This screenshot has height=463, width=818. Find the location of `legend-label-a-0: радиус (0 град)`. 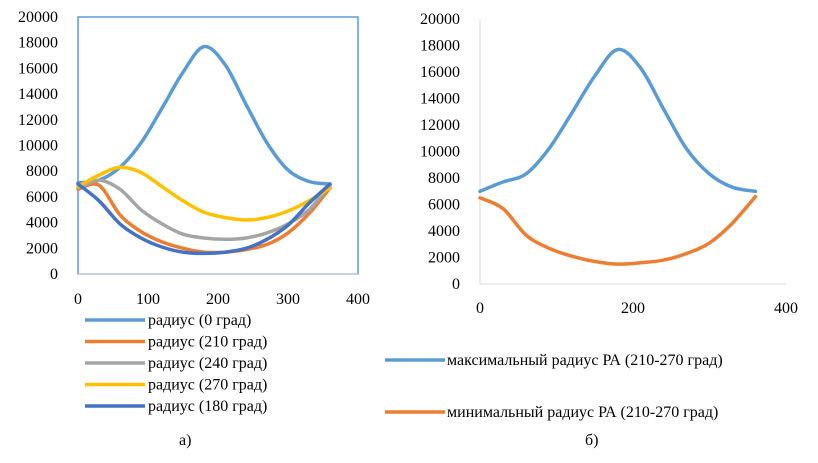

legend-label-a-0: радиус (0 град) is located at coordinates (199, 320).